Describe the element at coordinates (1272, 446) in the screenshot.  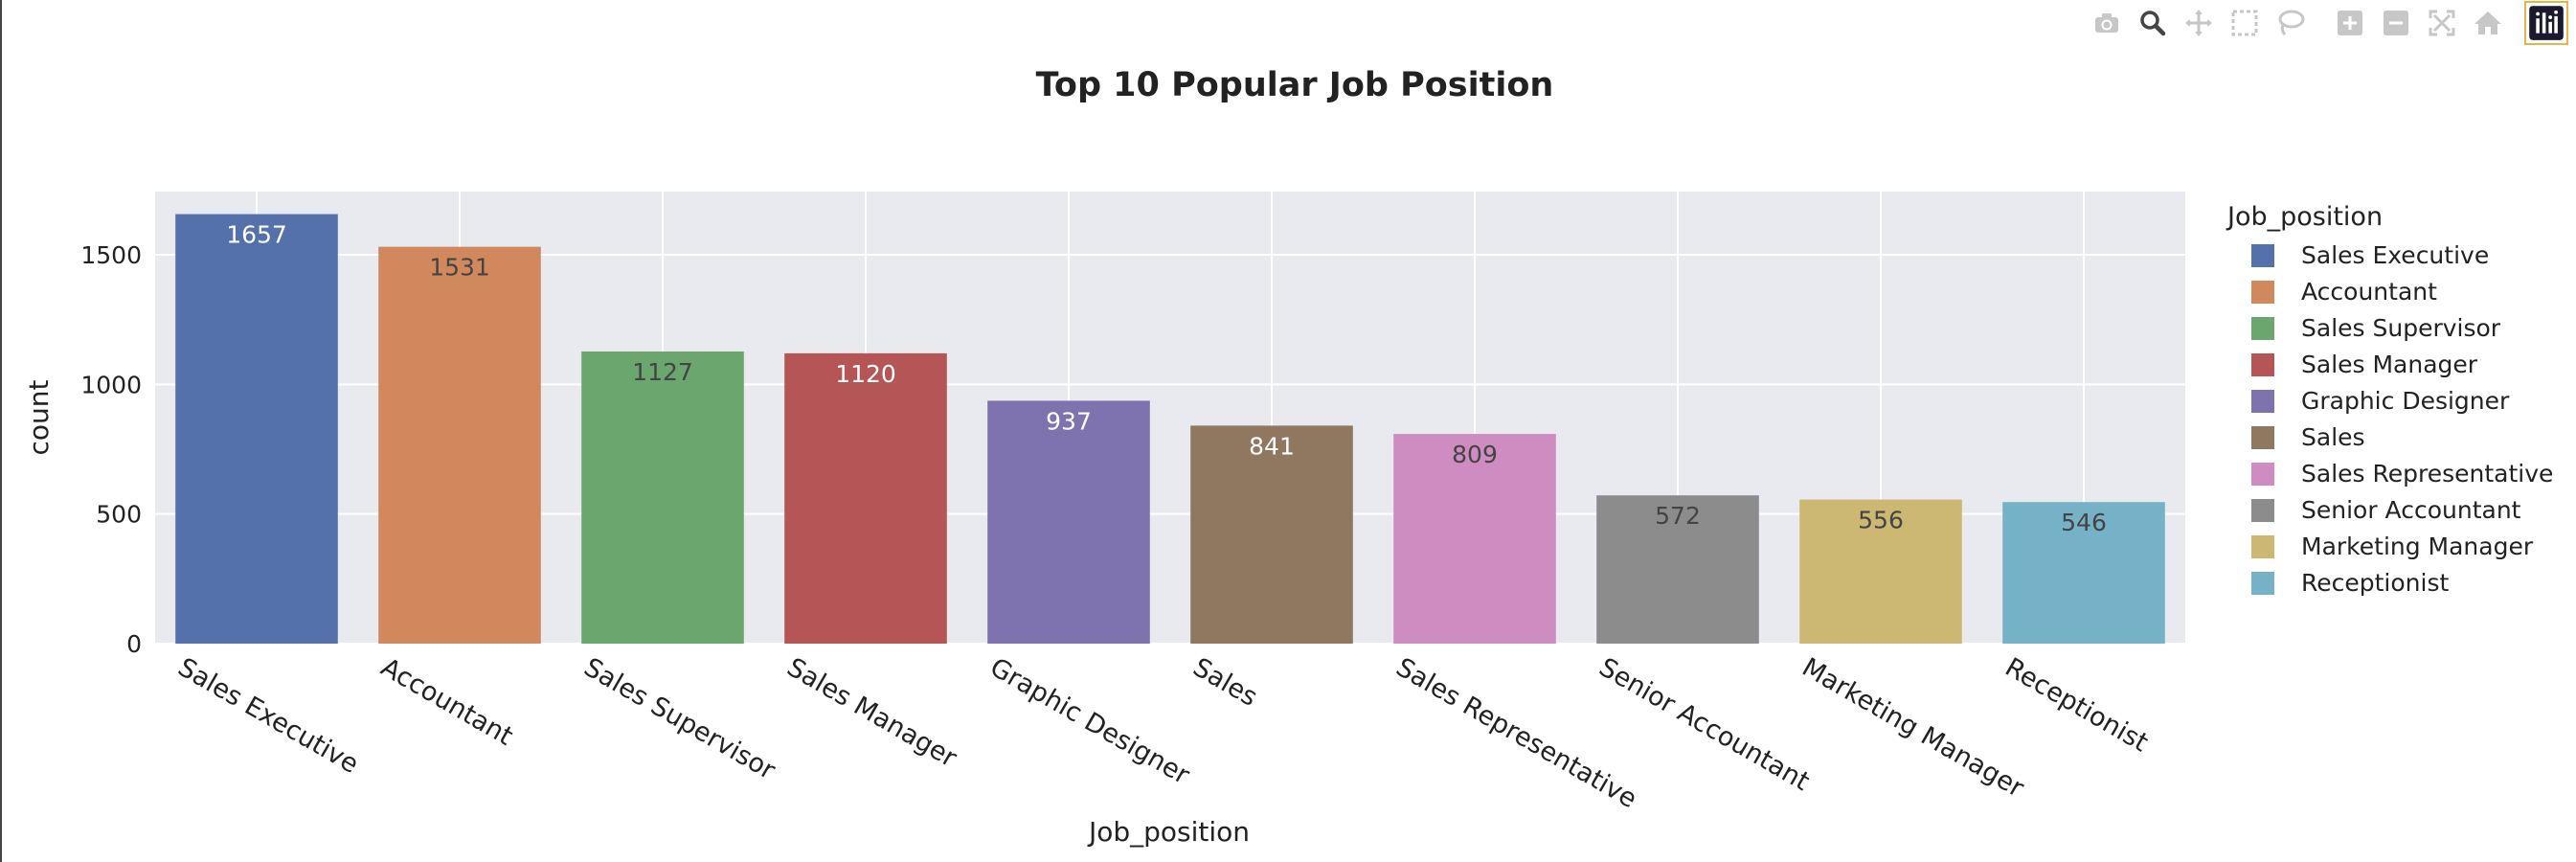
I see `data-label: 841` at that location.